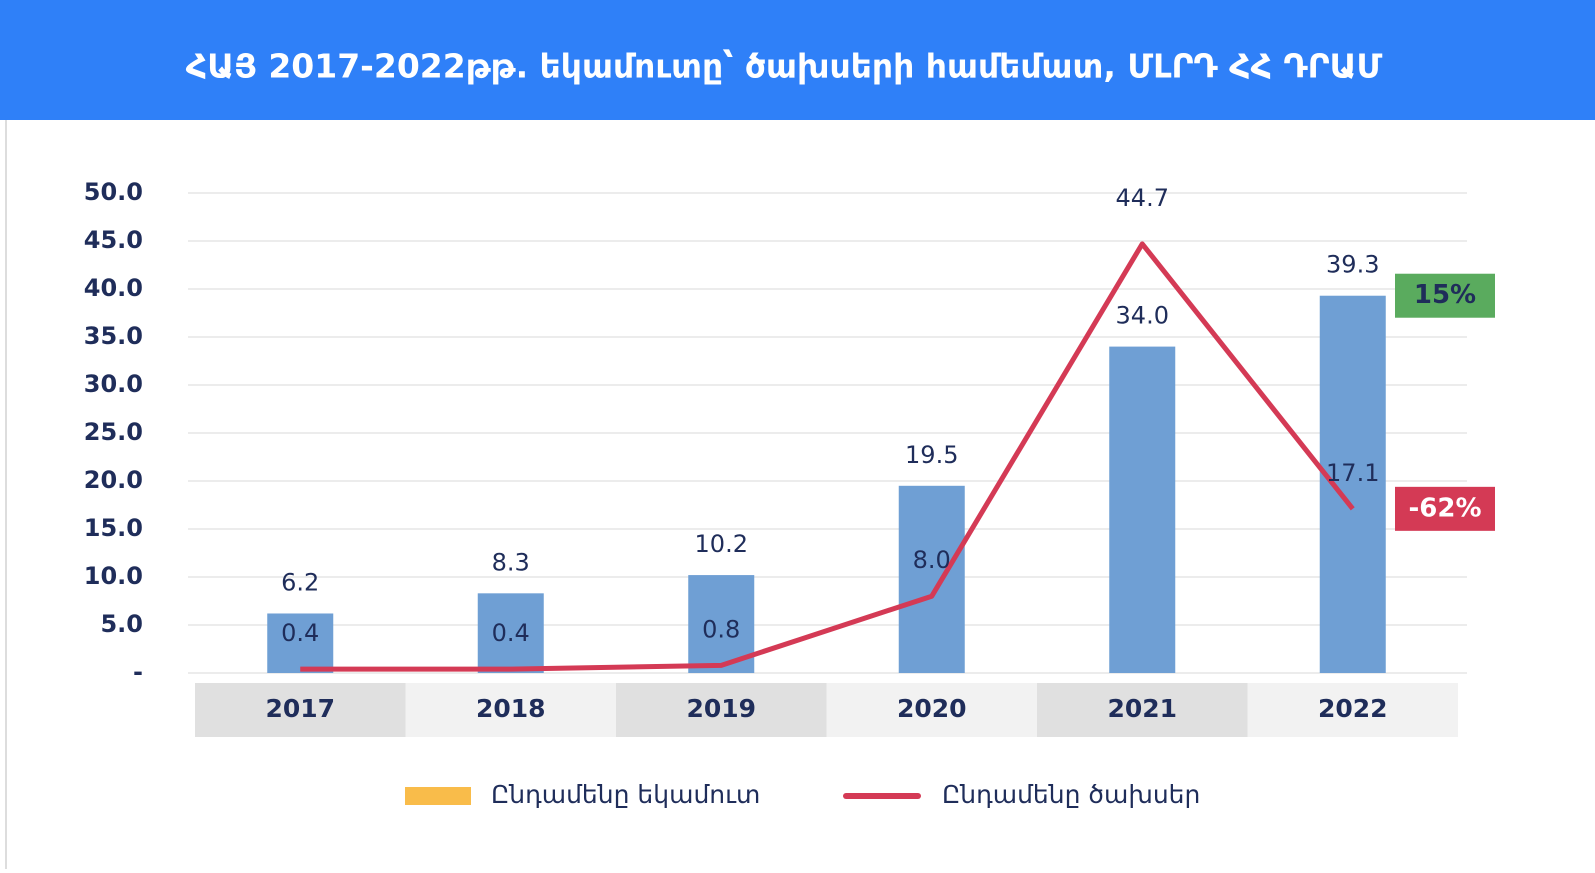 The image size is (1595, 873). I want to click on y-tick-label: 25.0, so click(113, 432).